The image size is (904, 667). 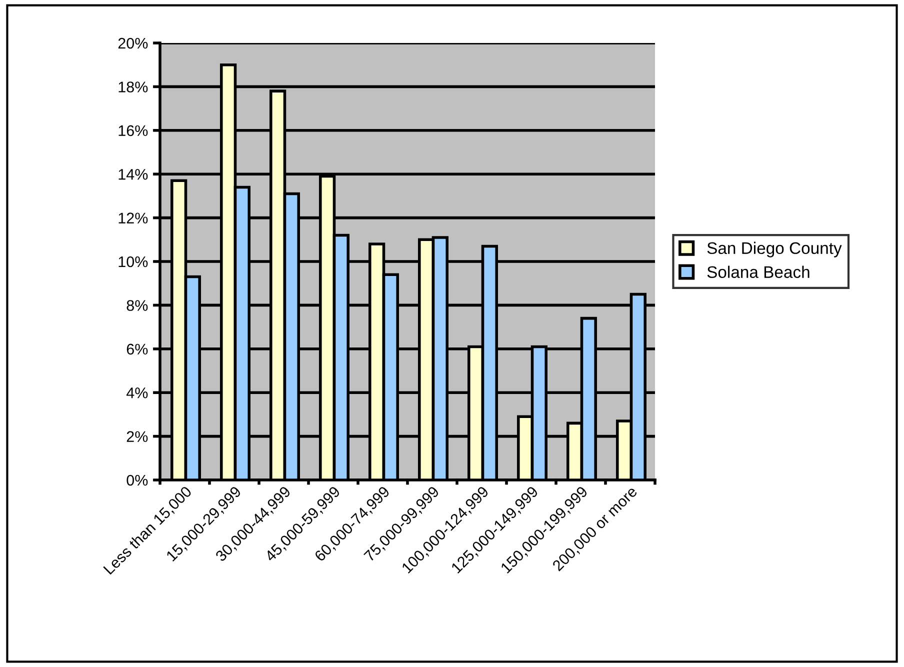 I want to click on legend-label: San Diego County, so click(x=774, y=250).